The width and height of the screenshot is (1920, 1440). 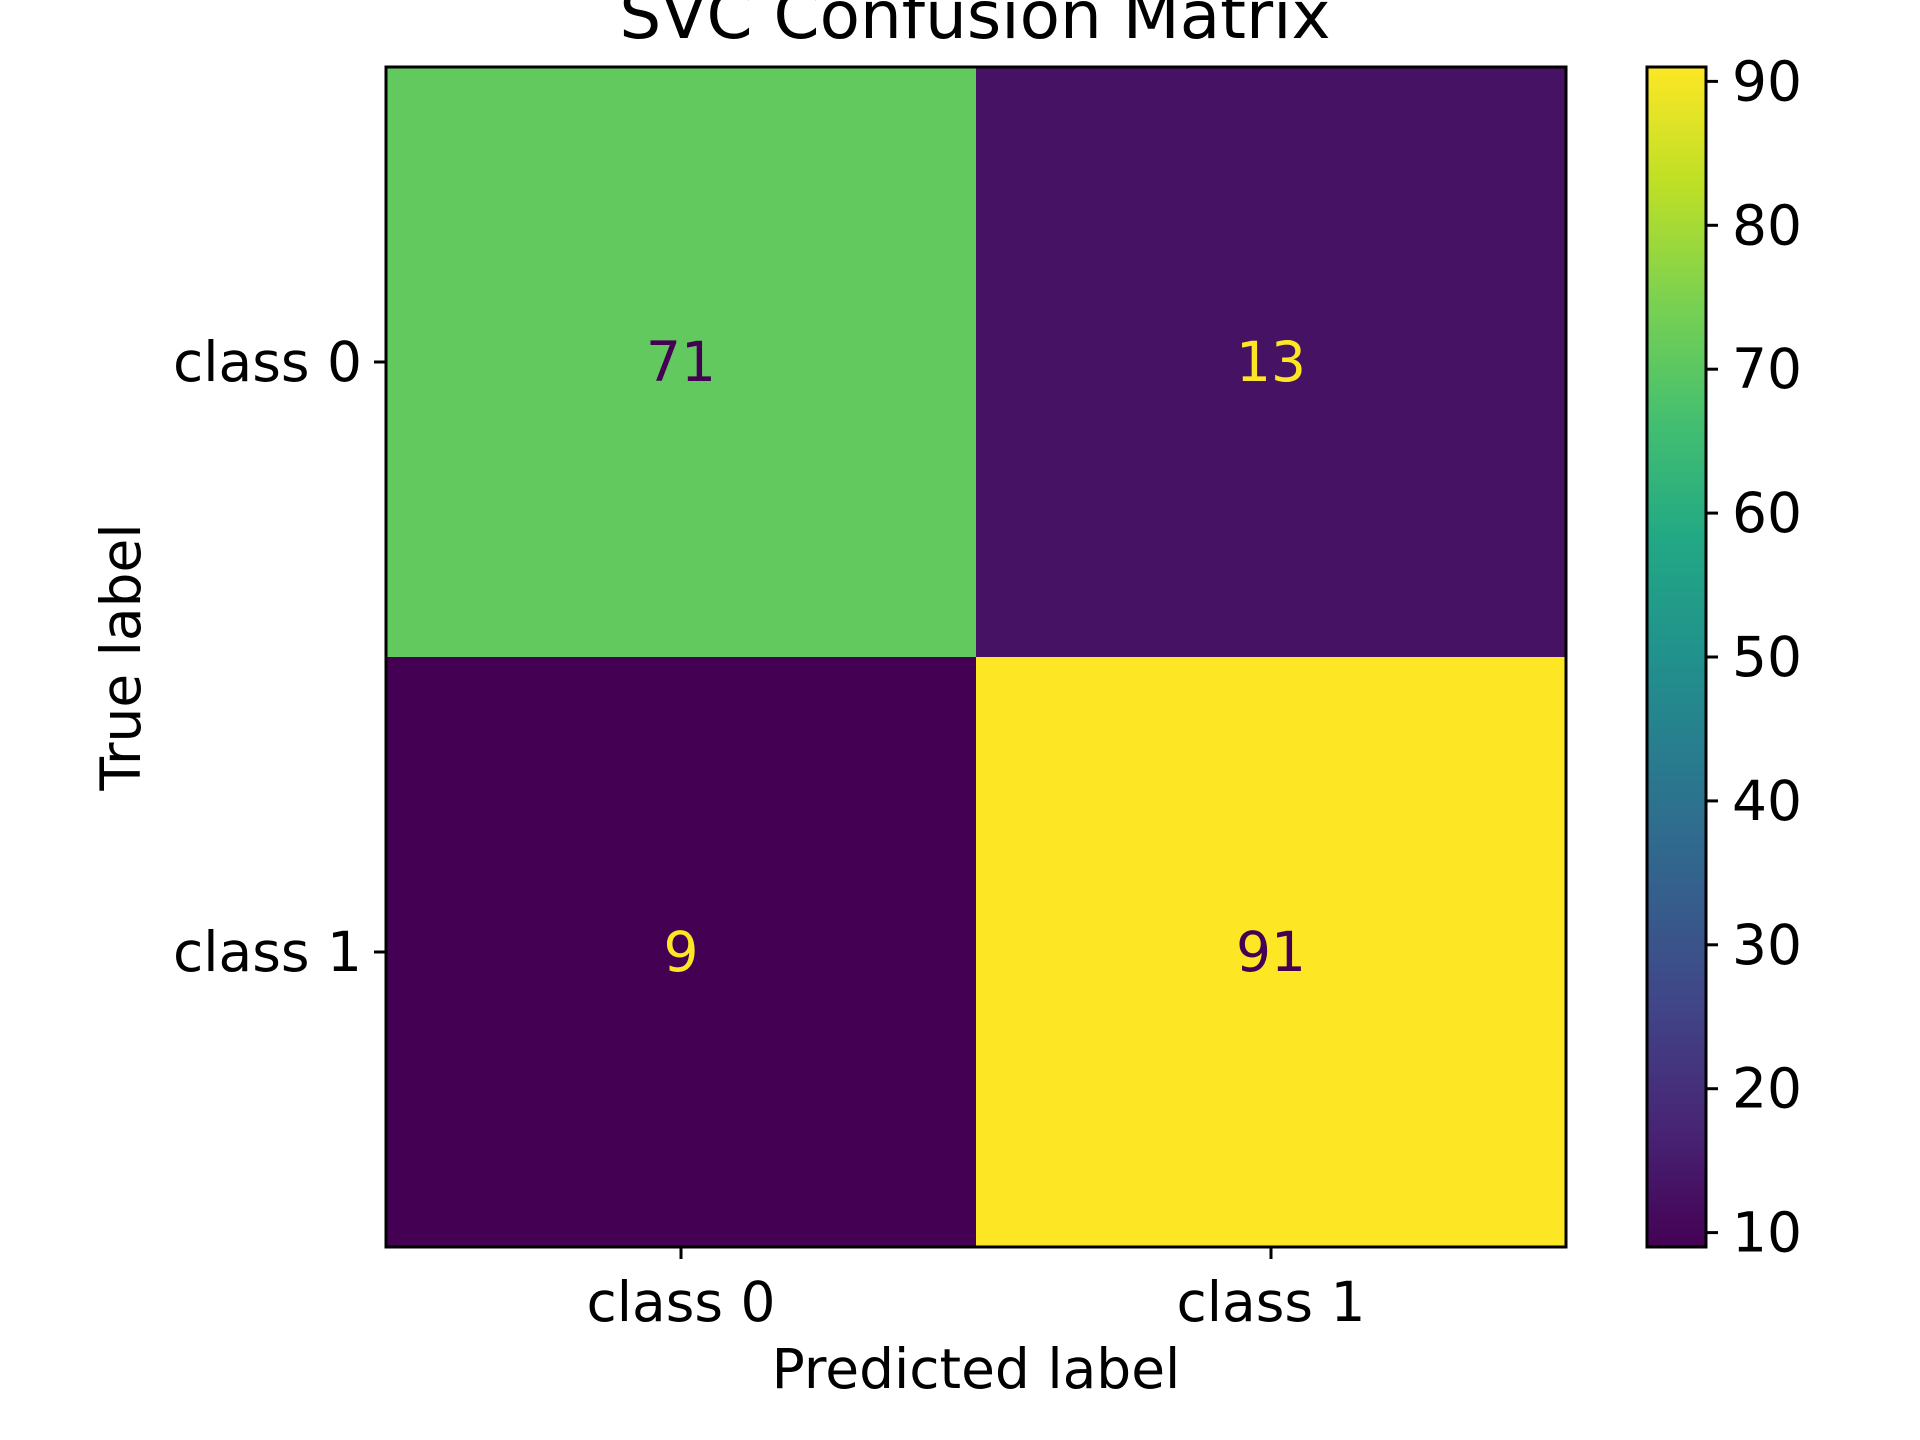 I want to click on y-axis-ticks: class 0 class 1, so click(x=279, y=657).